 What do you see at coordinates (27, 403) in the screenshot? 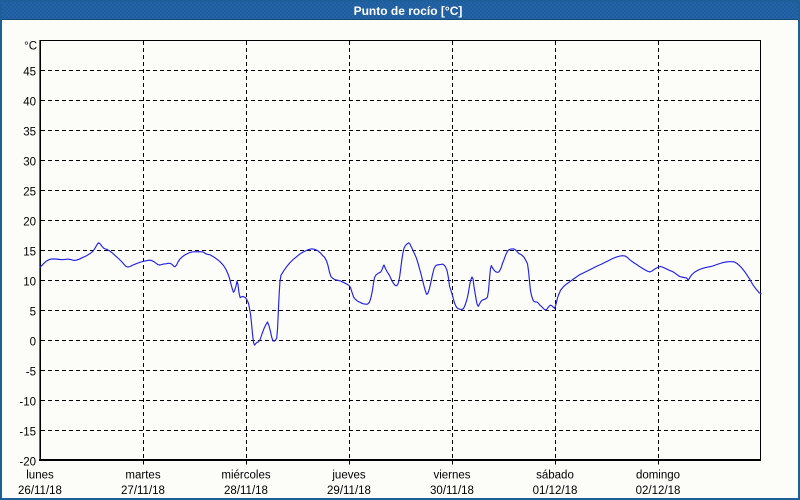
I see `svg-text: -10` at bounding box center [27, 403].